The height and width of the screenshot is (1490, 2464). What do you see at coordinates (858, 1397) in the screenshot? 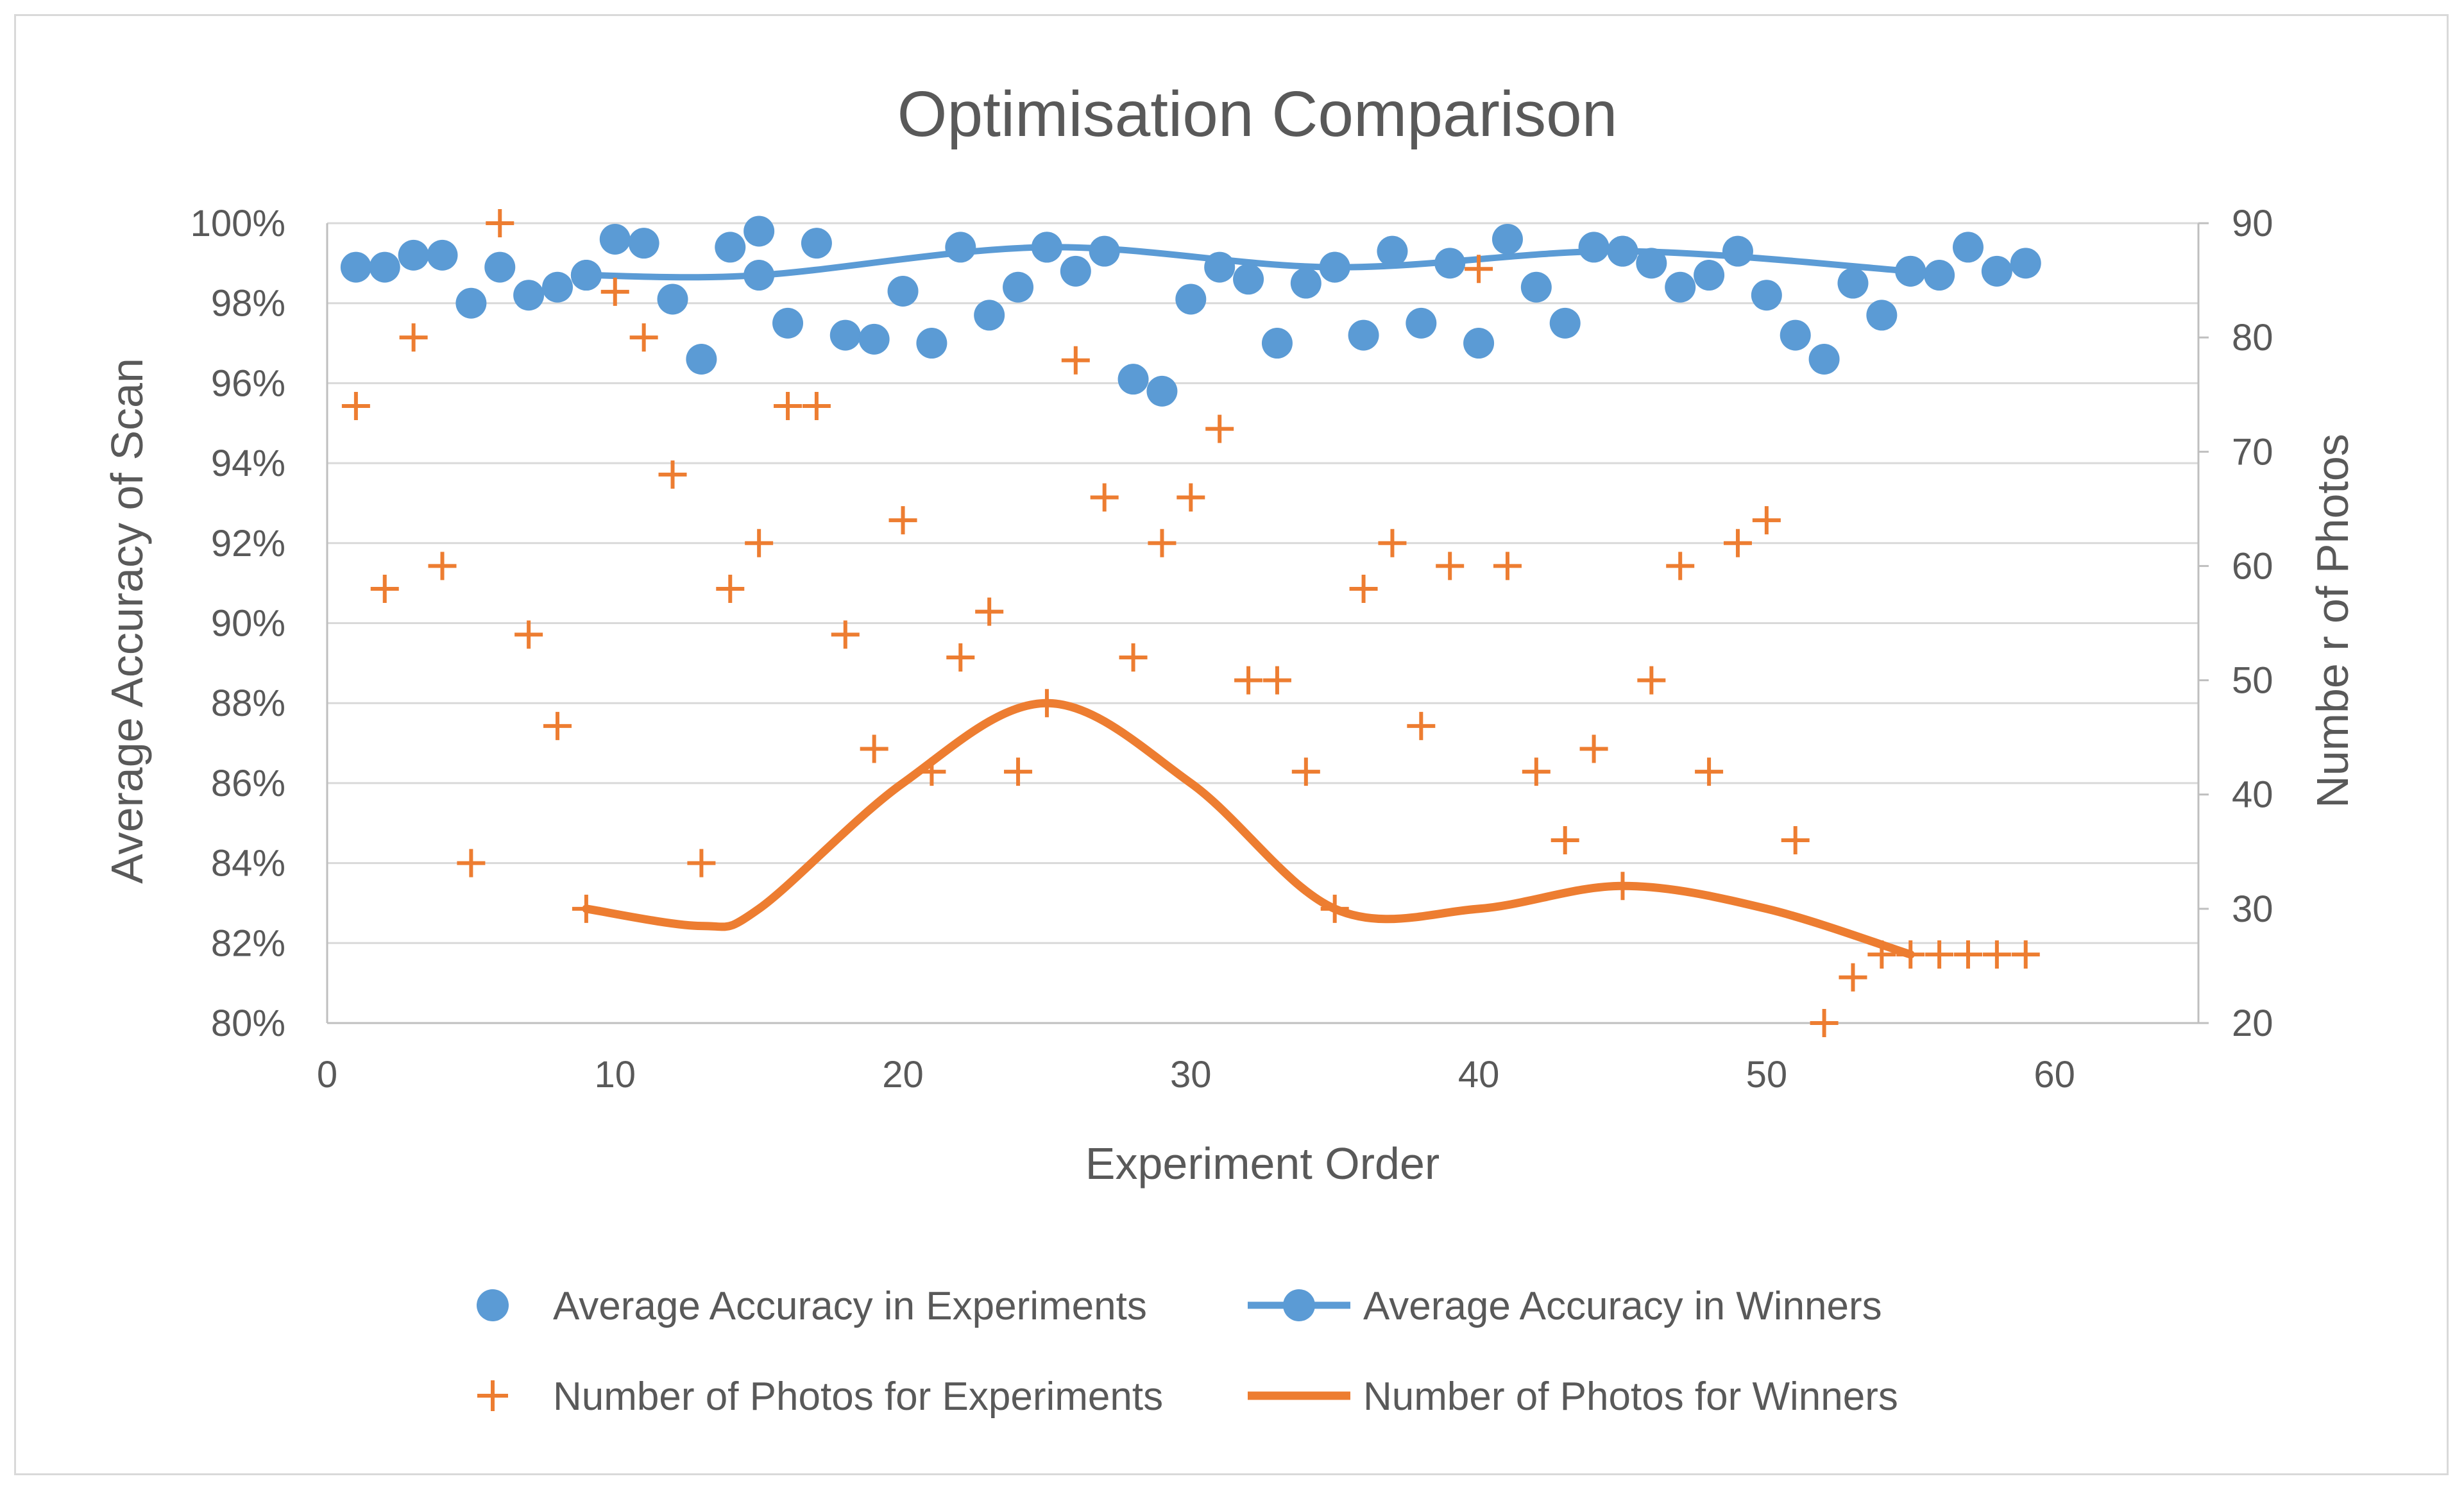
I see `legend-label: Number of Photos for Experiments` at bounding box center [858, 1397].